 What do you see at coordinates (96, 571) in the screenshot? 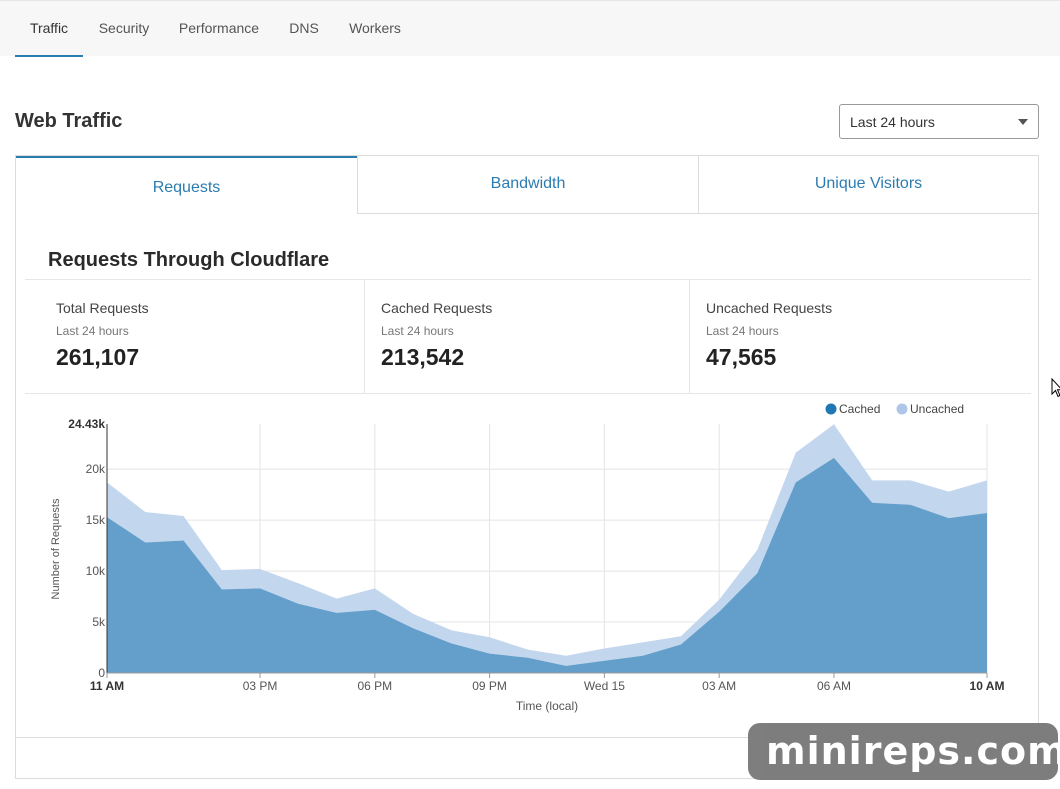
I see `y-tick-label: 10k` at bounding box center [96, 571].